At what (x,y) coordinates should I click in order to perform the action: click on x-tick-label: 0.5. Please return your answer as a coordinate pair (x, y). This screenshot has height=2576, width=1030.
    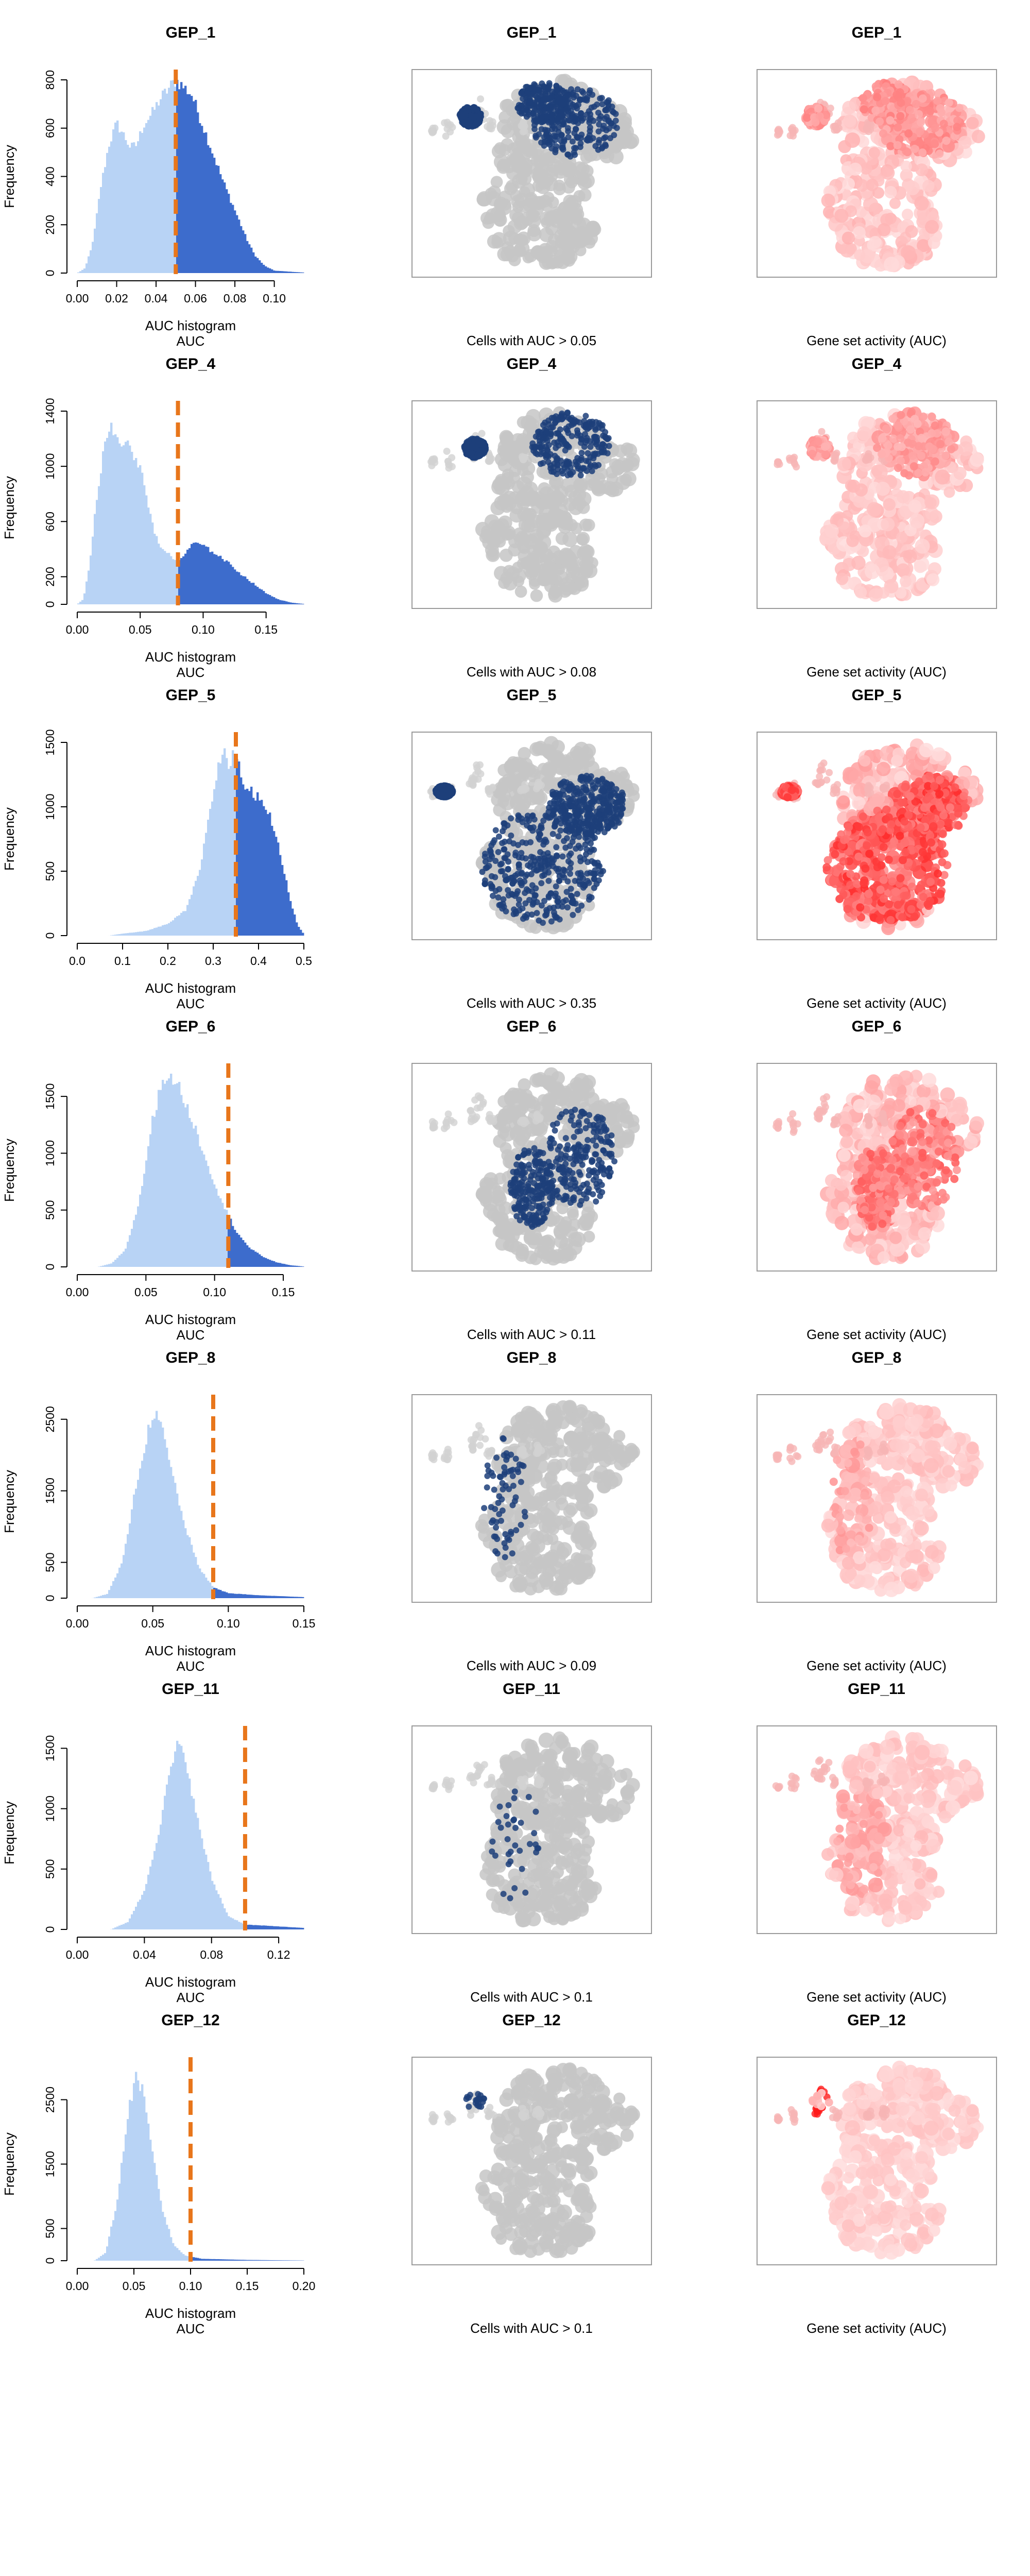
    Looking at the image, I should click on (304, 961).